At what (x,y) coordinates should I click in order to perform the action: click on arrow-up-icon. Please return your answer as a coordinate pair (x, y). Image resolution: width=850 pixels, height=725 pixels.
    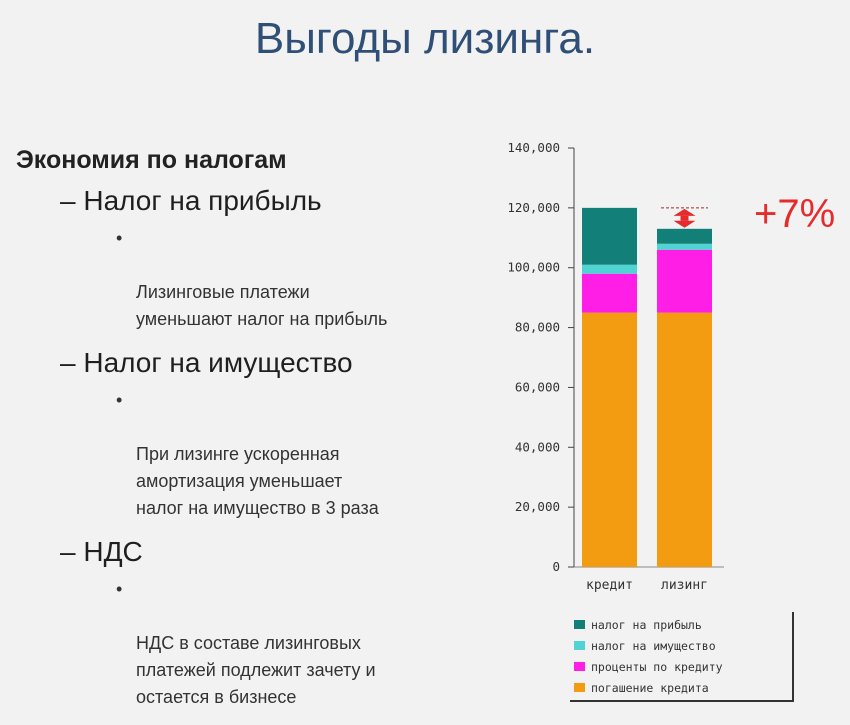
    Looking at the image, I should click on (684, 212).